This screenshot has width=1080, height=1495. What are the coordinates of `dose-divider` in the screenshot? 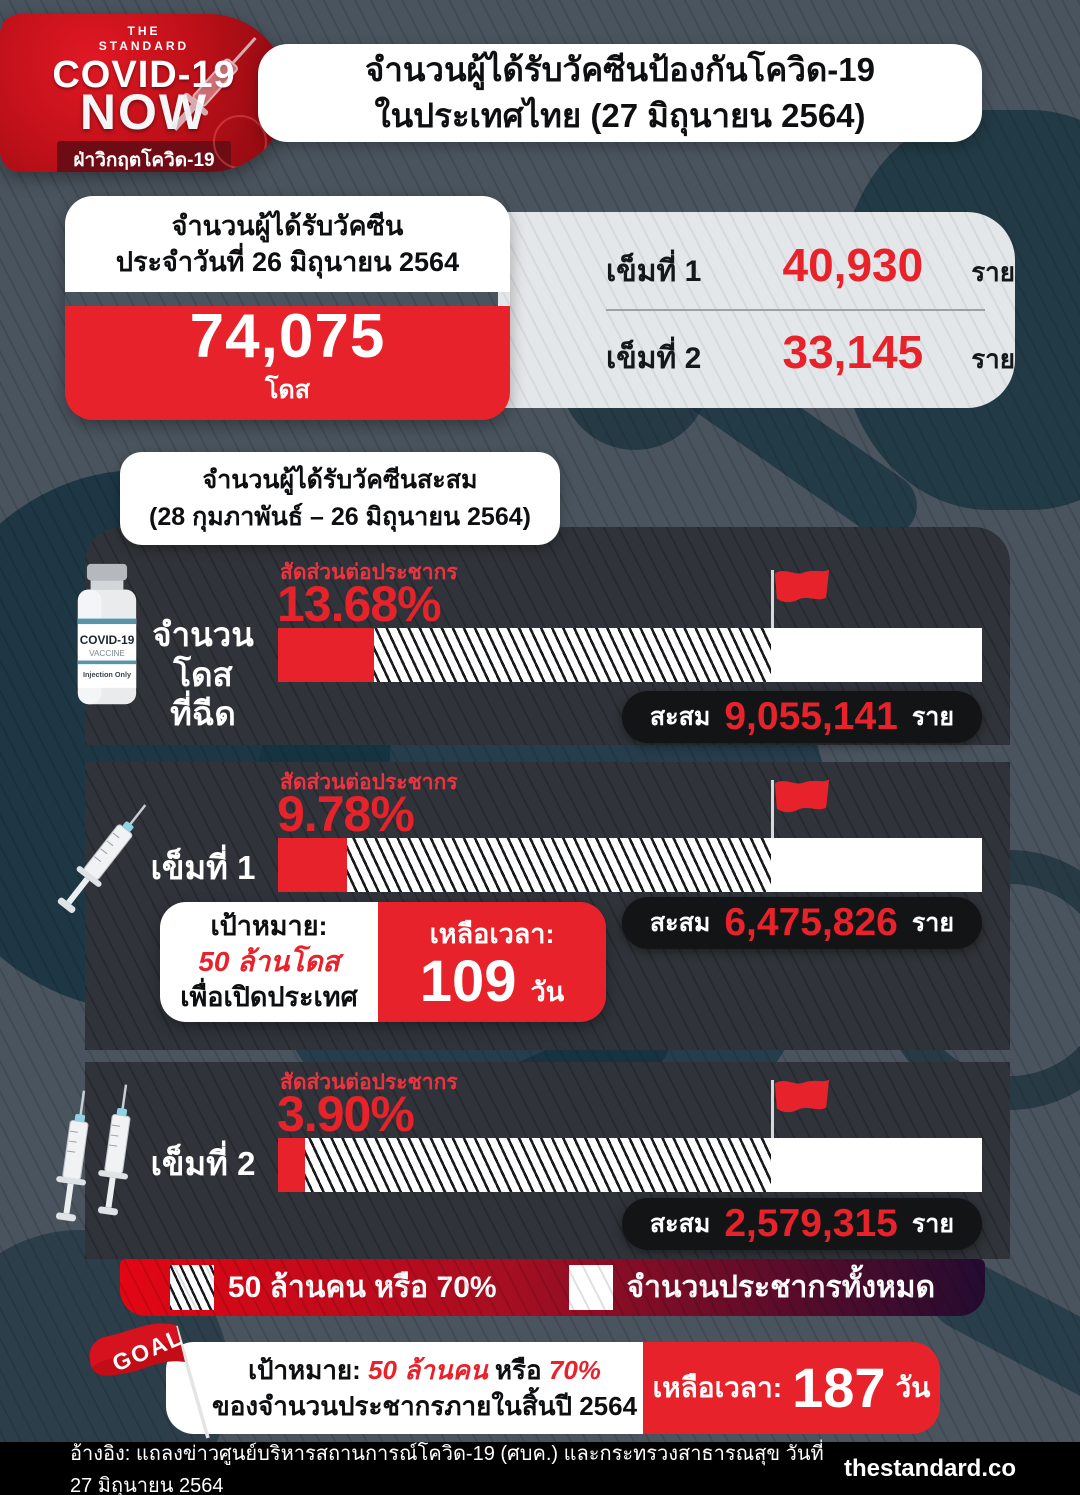 It's located at (795, 310).